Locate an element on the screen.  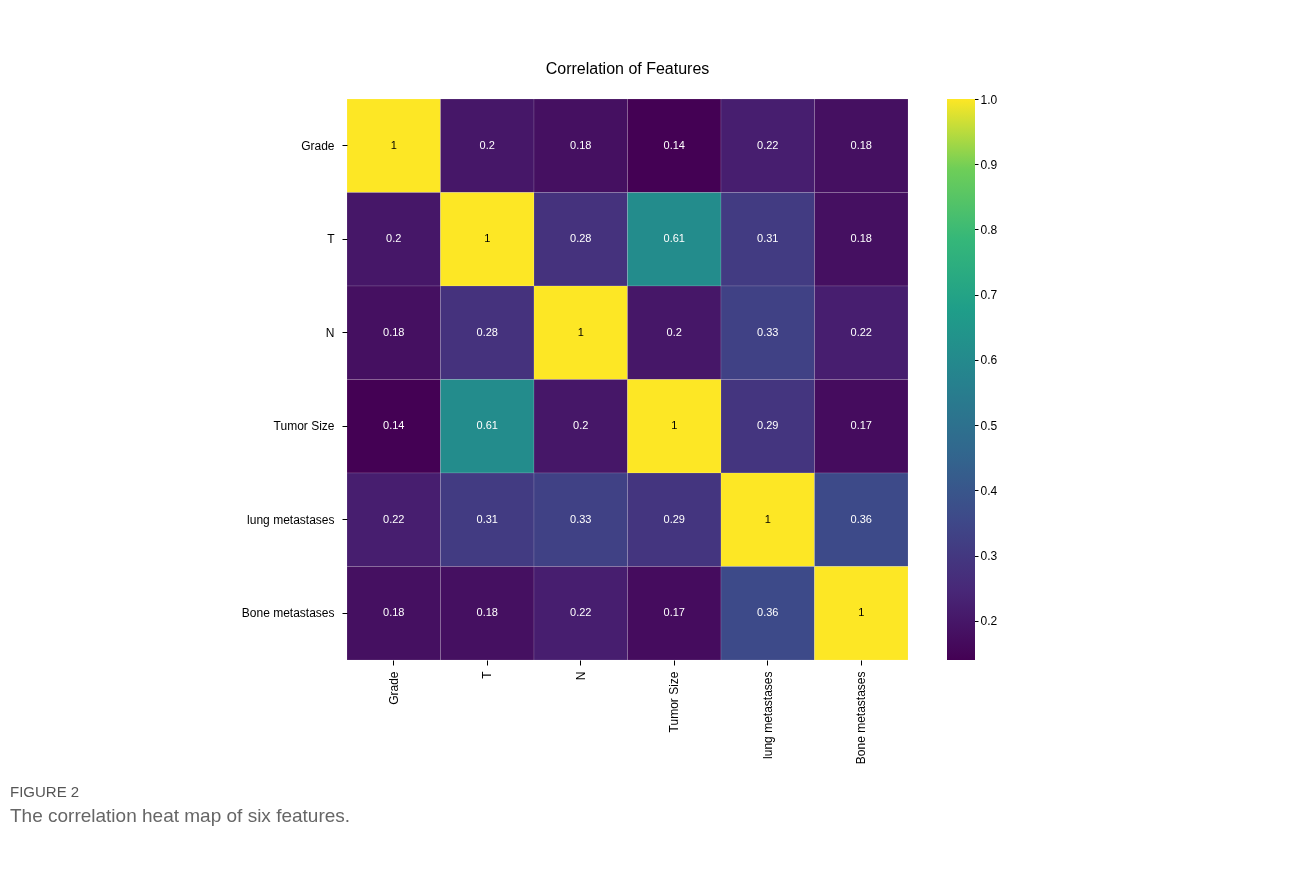
y-tick-label: Bone metastases is located at coordinates (288, 613).